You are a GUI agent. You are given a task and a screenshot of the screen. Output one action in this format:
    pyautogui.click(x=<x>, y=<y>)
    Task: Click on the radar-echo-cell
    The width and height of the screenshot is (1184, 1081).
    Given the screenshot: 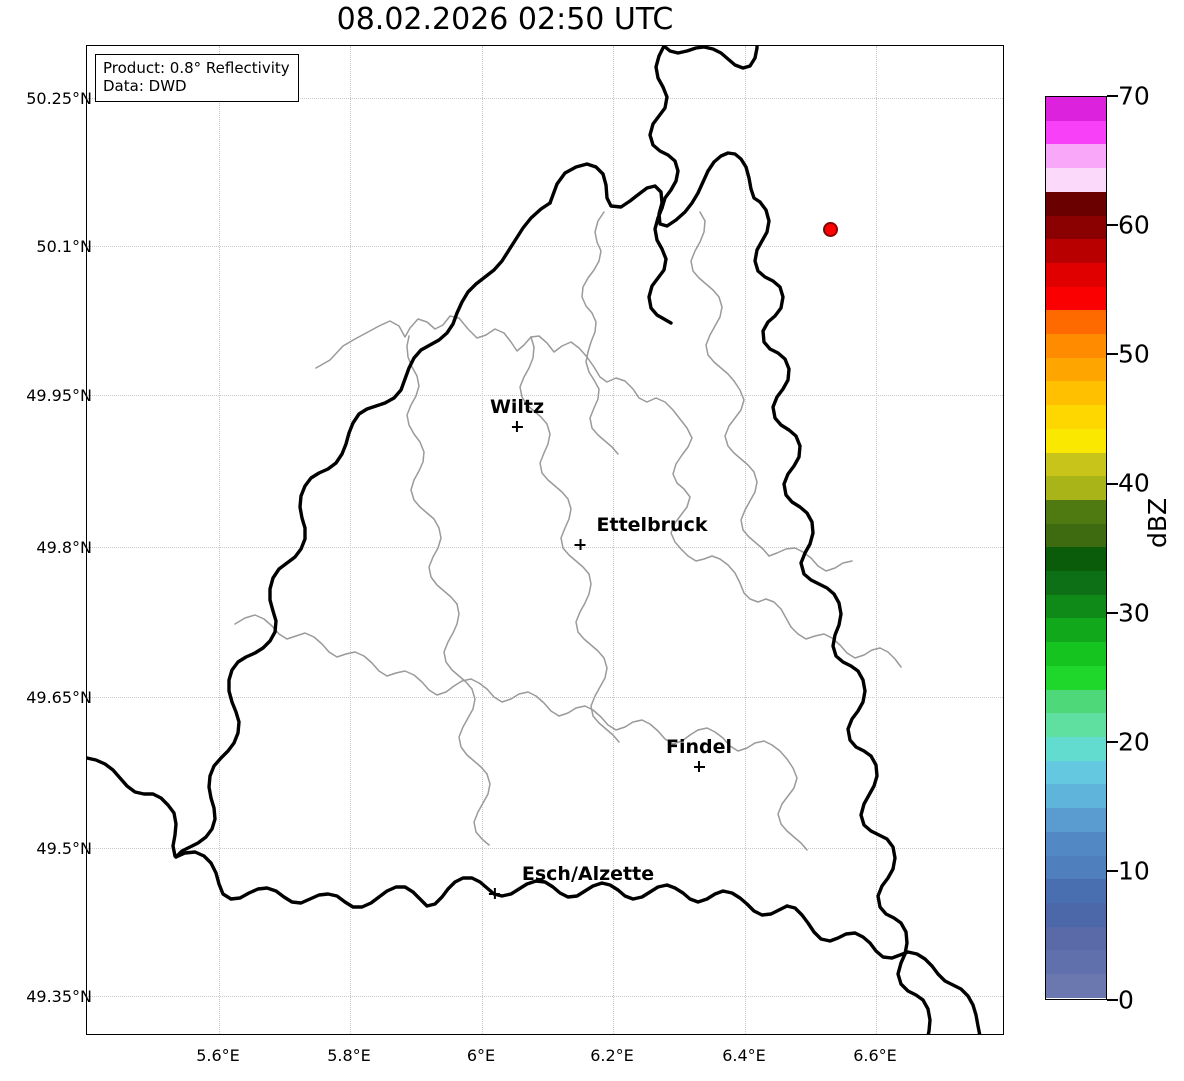 What is the action you would take?
    pyautogui.click(x=830, y=229)
    